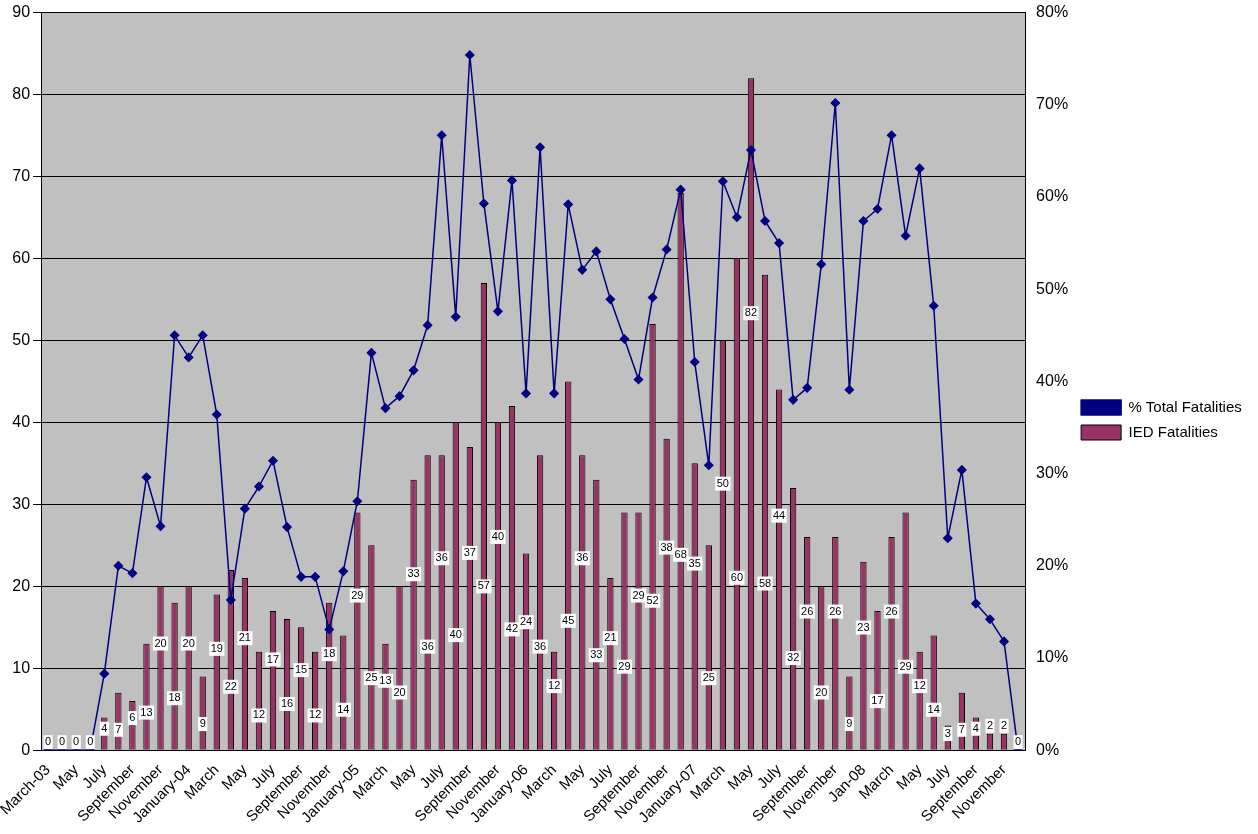 The width and height of the screenshot is (1258, 834). What do you see at coordinates (737, 576) in the screenshot?
I see `data-label: 60` at bounding box center [737, 576].